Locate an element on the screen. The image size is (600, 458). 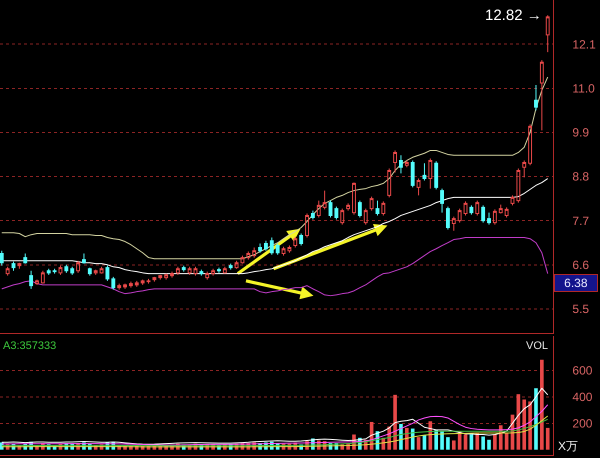
y-tick-label: 600 is located at coordinates (582, 371).